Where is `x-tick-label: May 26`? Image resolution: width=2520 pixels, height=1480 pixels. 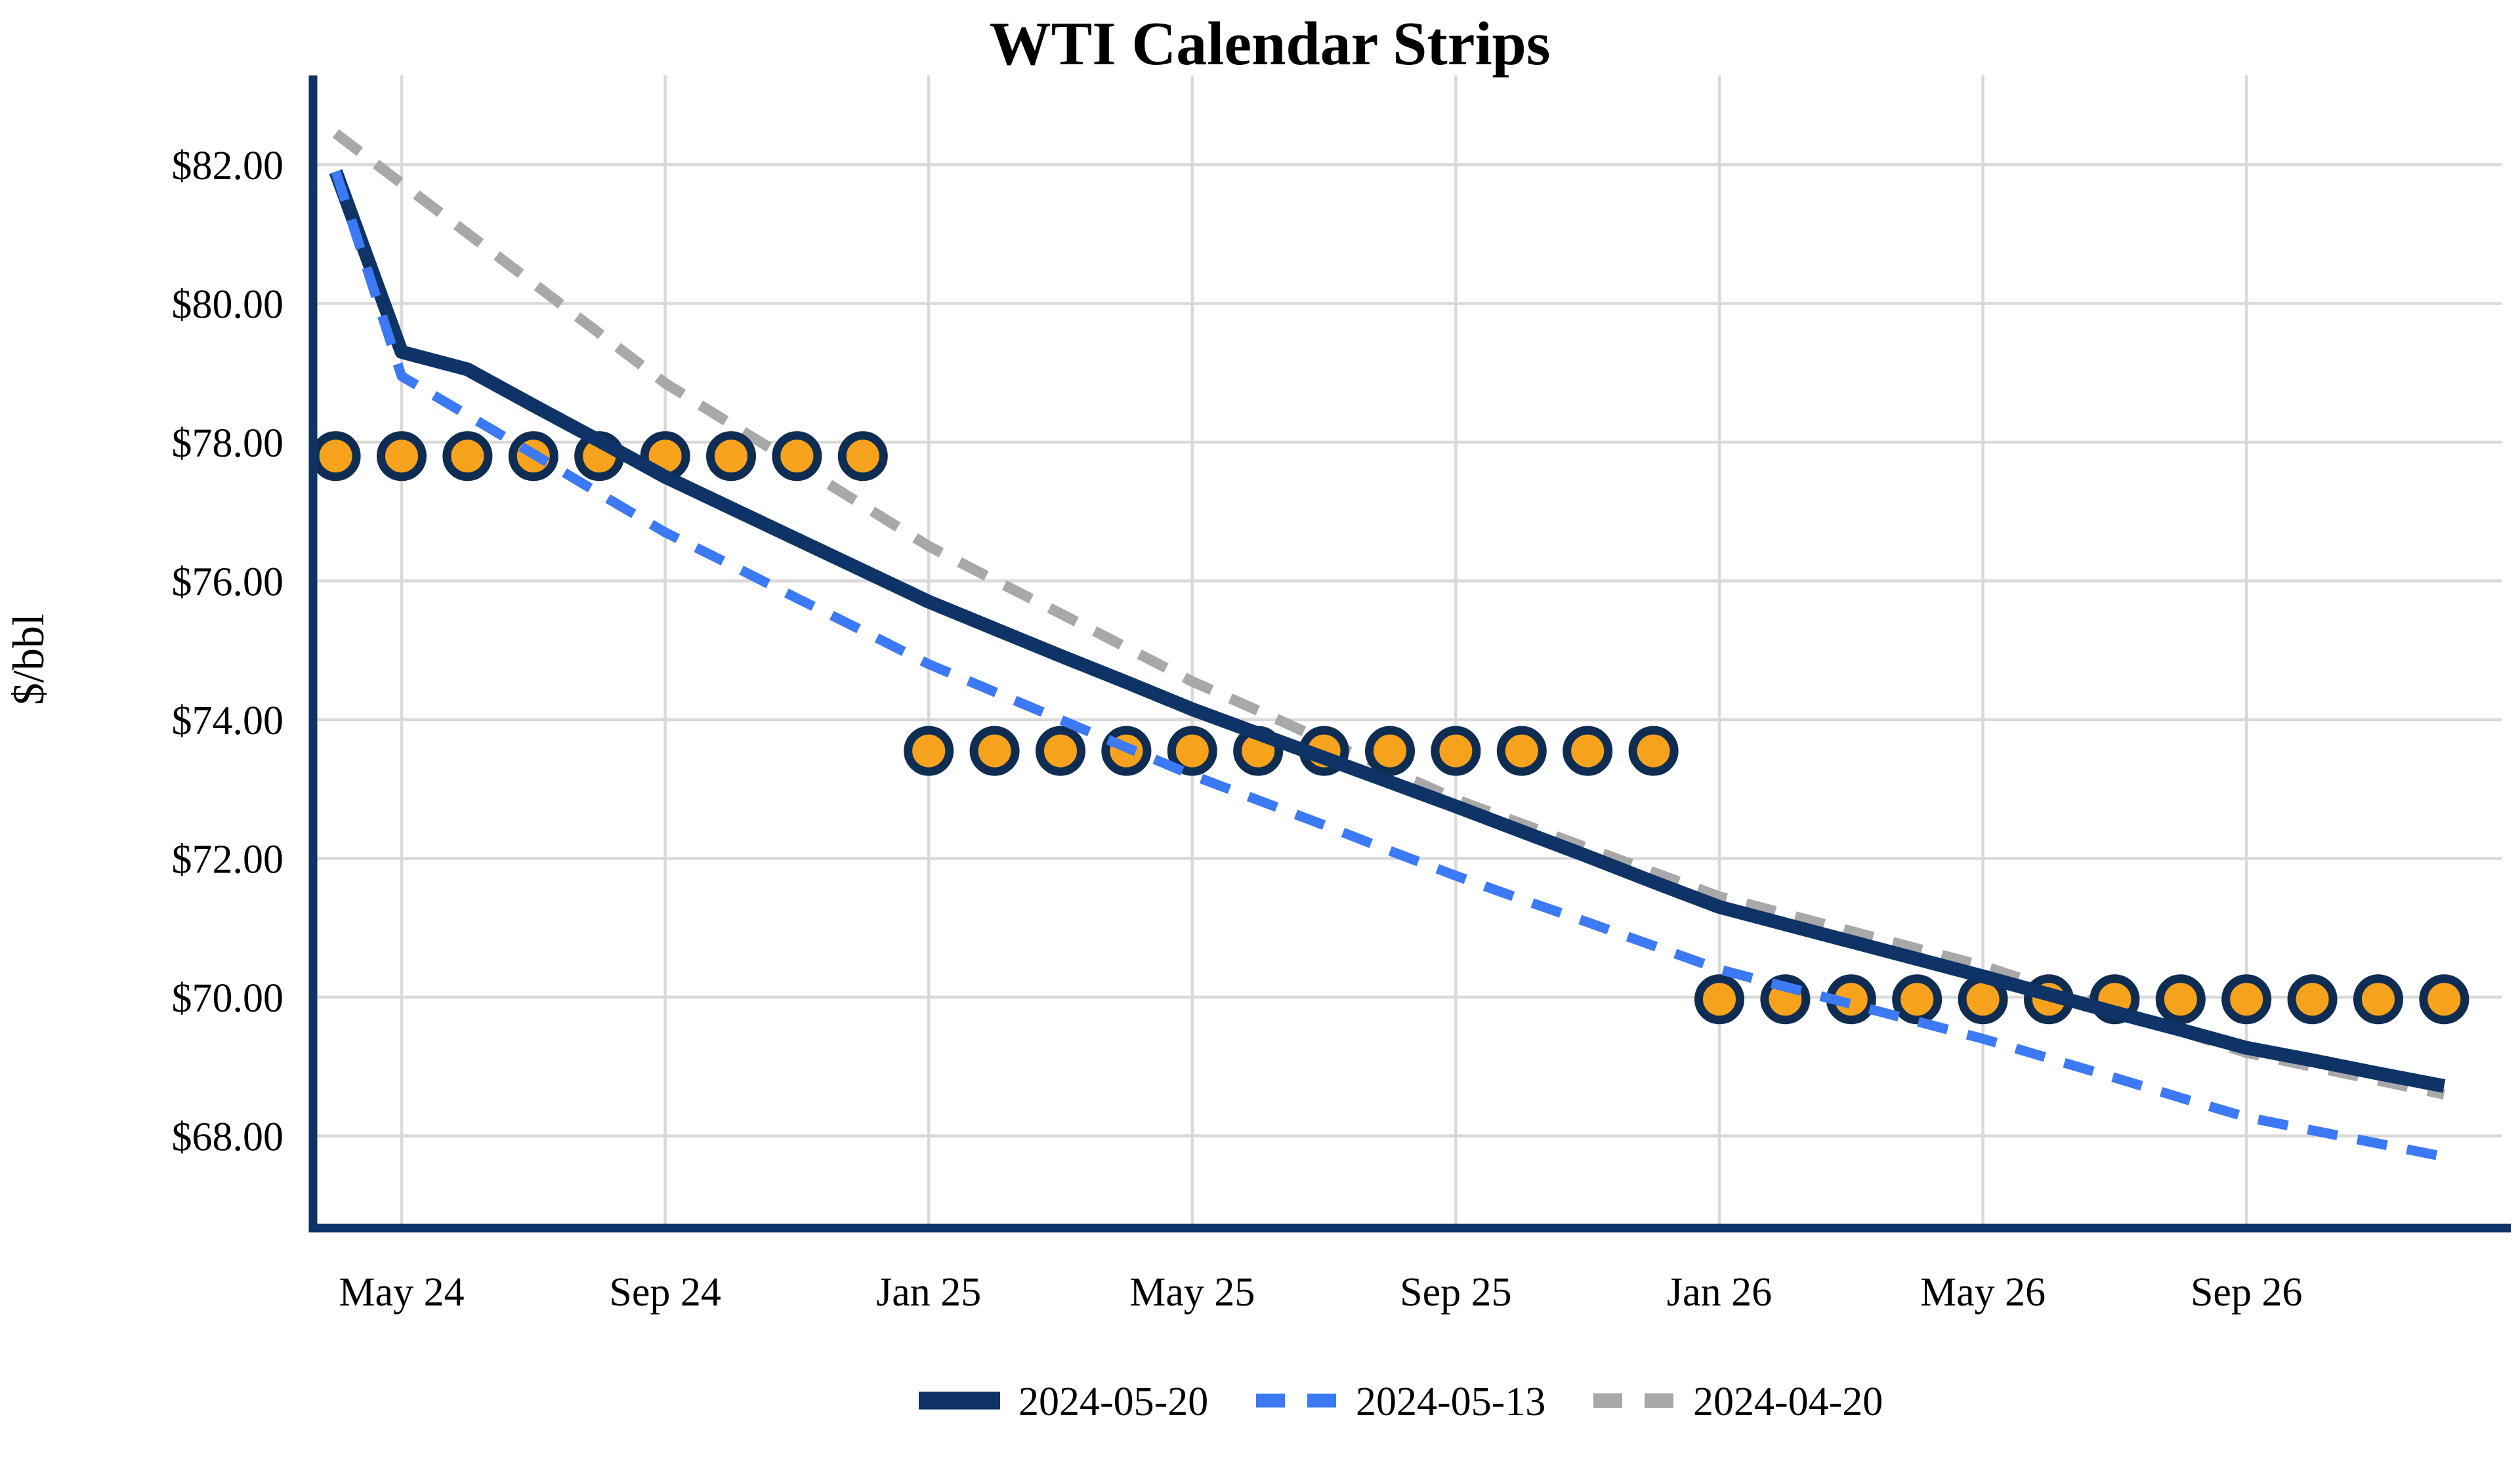
x-tick-label: May 26 is located at coordinates (1983, 1292).